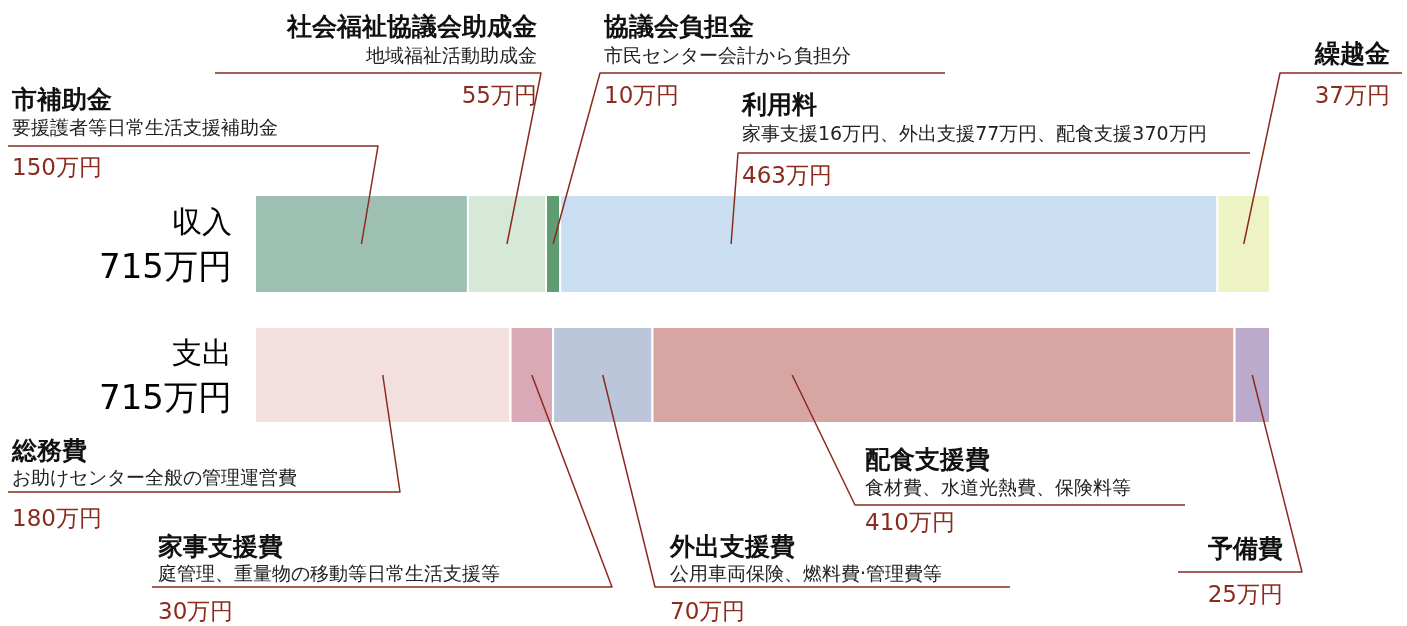 Image resolution: width=1407 pixels, height=626 pixels. What do you see at coordinates (642, 95) in the screenshot?
I see `data-label: 10万円` at bounding box center [642, 95].